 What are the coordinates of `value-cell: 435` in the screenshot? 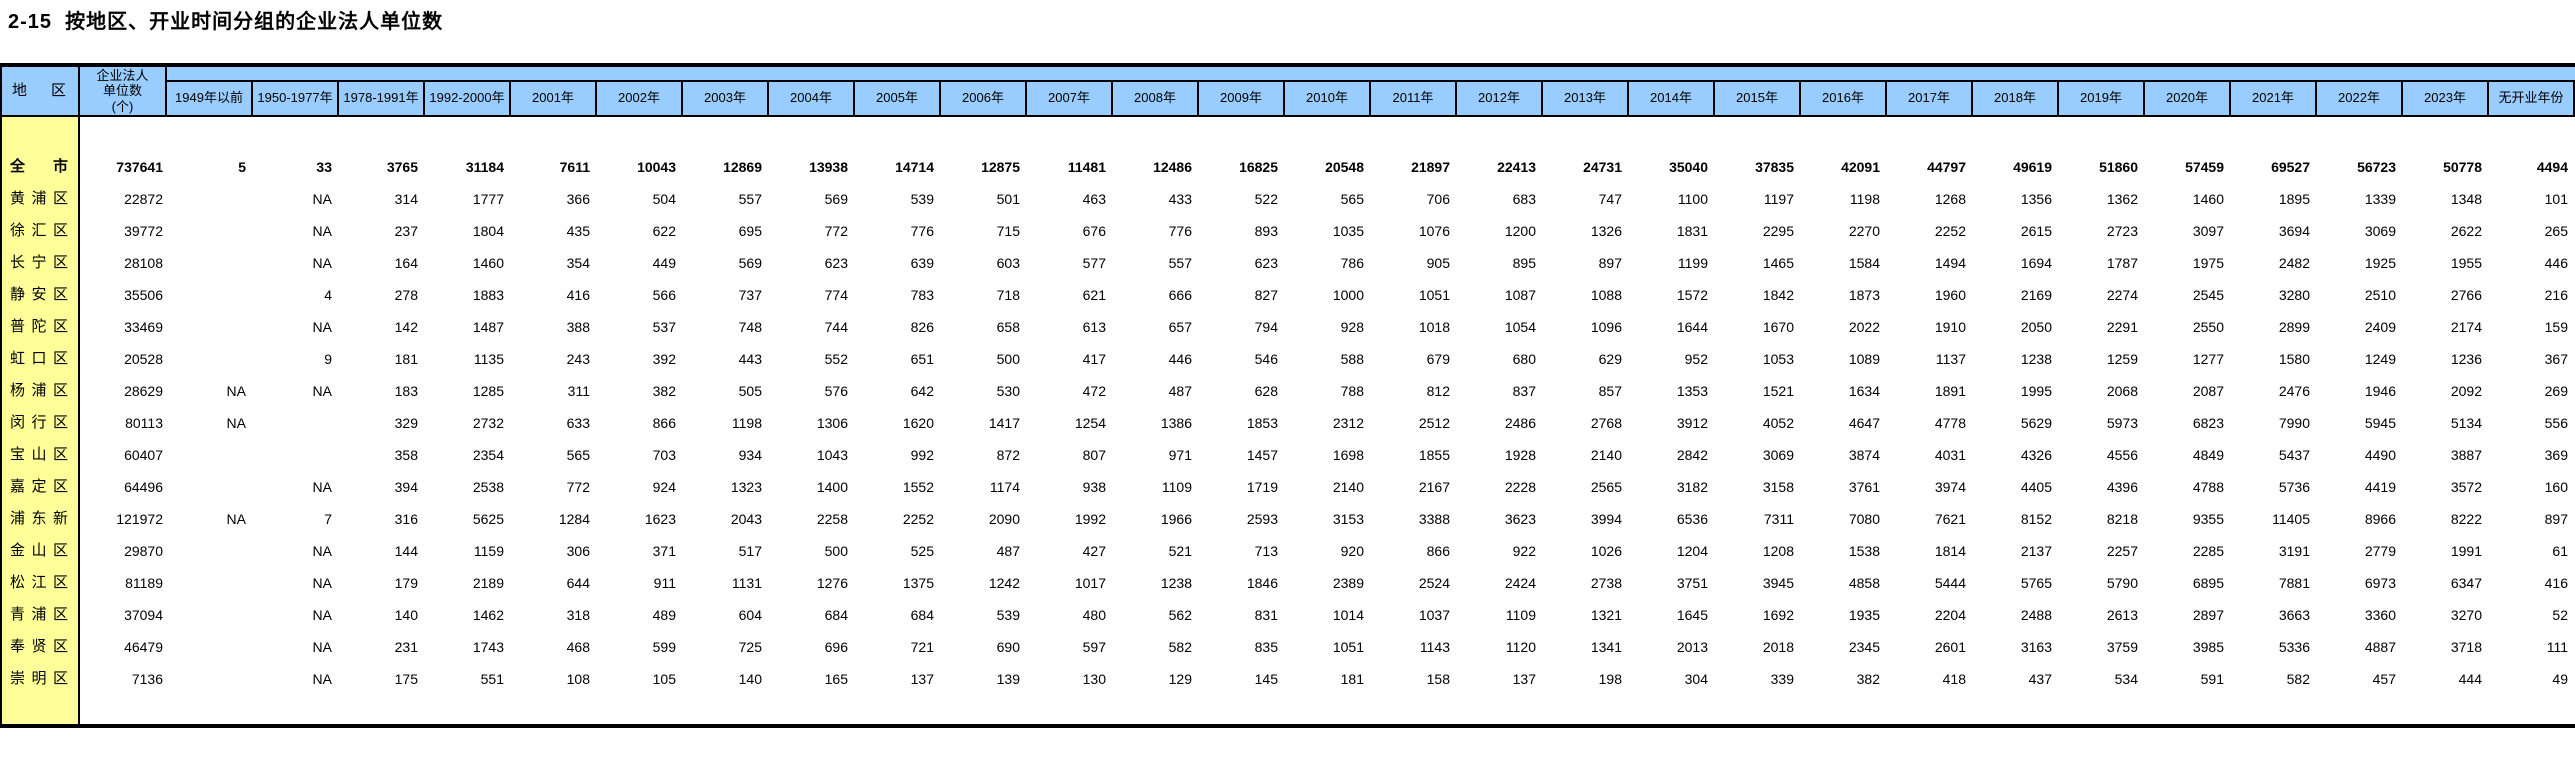 It's located at (578, 231).